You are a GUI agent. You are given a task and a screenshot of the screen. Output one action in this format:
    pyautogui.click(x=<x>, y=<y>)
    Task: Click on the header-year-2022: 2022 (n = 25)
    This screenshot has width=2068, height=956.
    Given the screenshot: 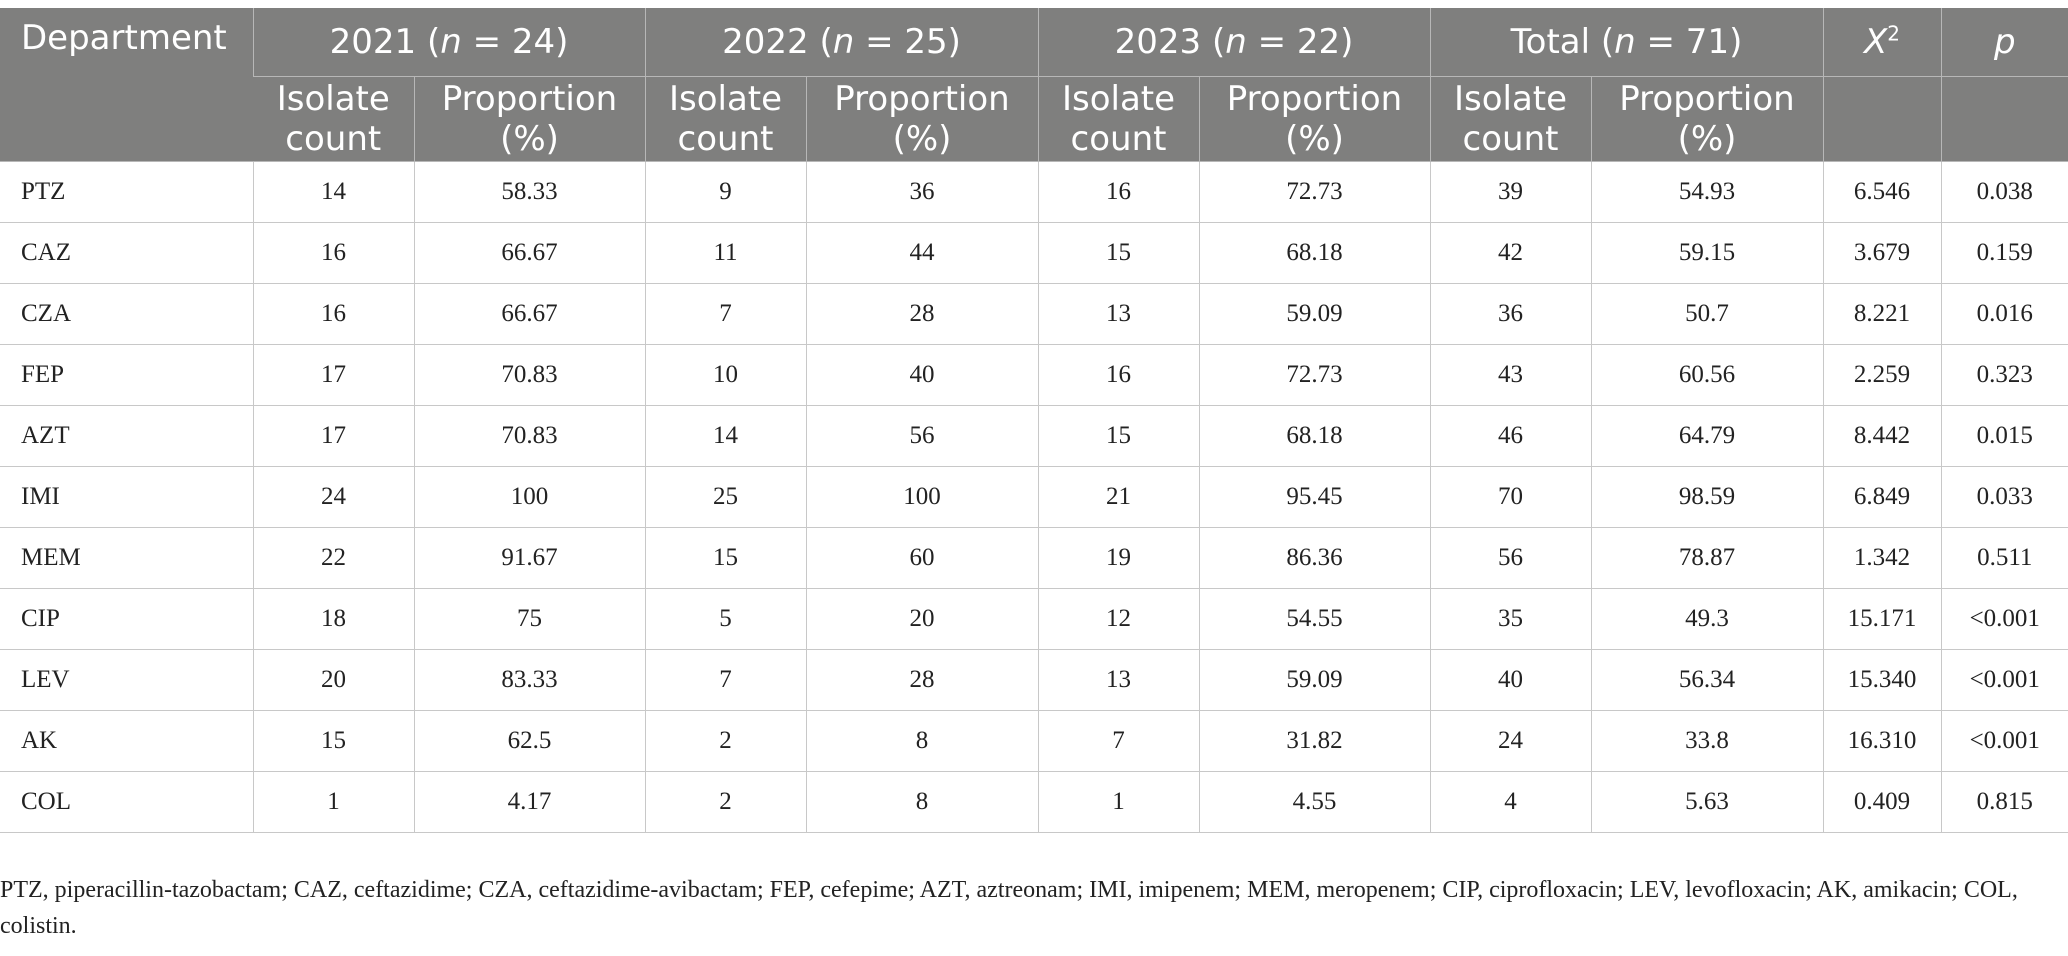 What is the action you would take?
    pyautogui.click(x=841, y=42)
    